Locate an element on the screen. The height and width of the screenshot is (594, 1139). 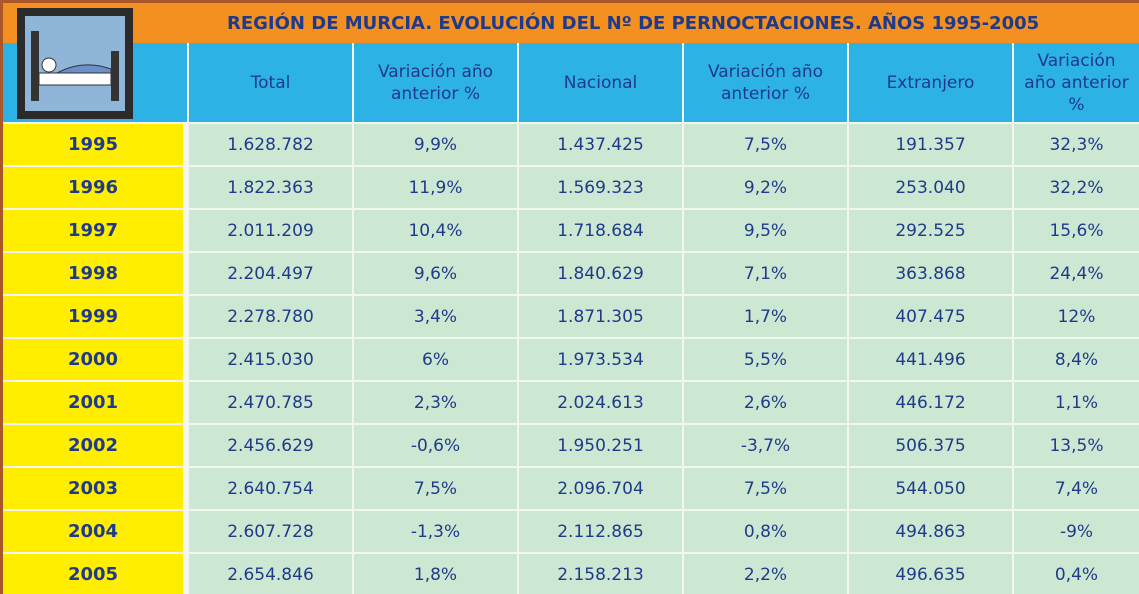
column-header: Extranjero is located at coordinates (929, 82).